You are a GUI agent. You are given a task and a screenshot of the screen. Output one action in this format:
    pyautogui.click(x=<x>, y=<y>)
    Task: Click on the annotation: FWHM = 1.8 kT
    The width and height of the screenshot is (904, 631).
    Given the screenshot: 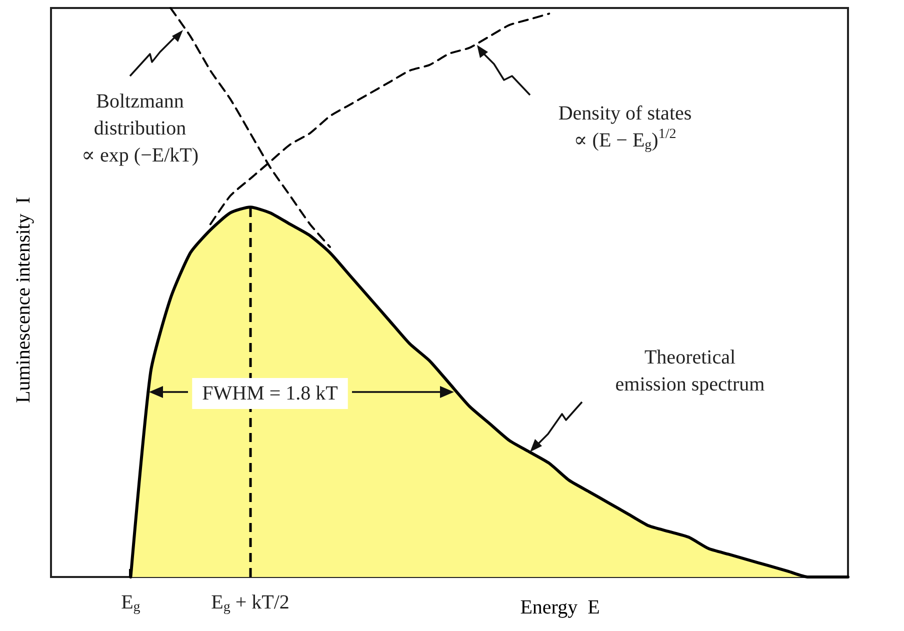 What is the action you would take?
    pyautogui.click(x=270, y=393)
    